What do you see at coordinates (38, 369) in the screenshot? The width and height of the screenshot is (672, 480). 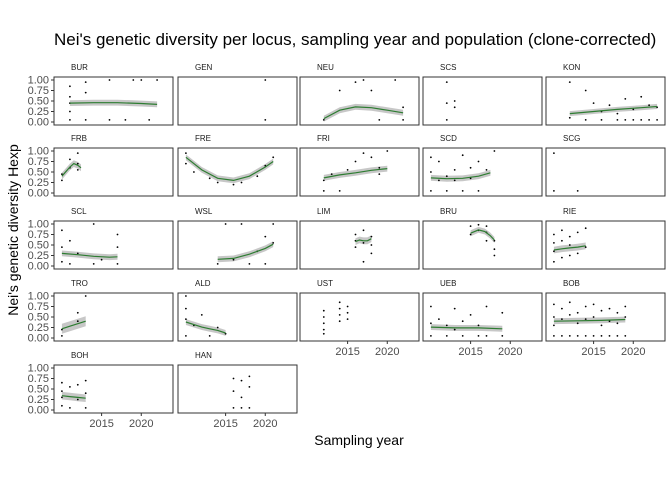 I see `y-tick-label: 1.00` at bounding box center [38, 369].